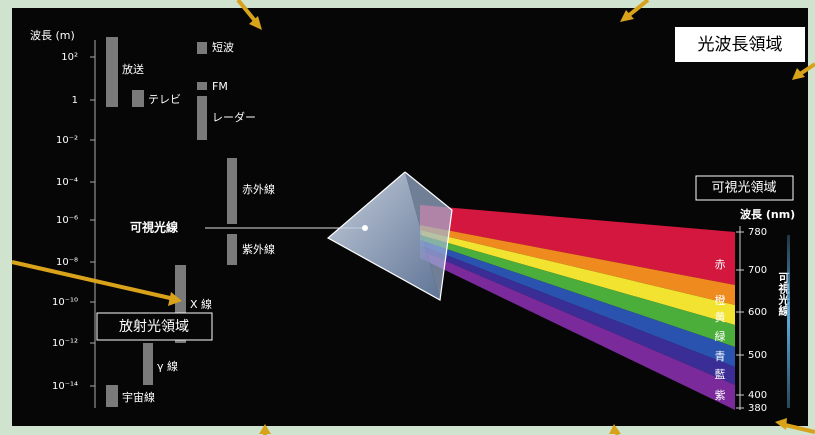 The height and width of the screenshot is (435, 815). What do you see at coordinates (65, 343) in the screenshot?
I see `tick-label: 10⁻¹²` at bounding box center [65, 343].